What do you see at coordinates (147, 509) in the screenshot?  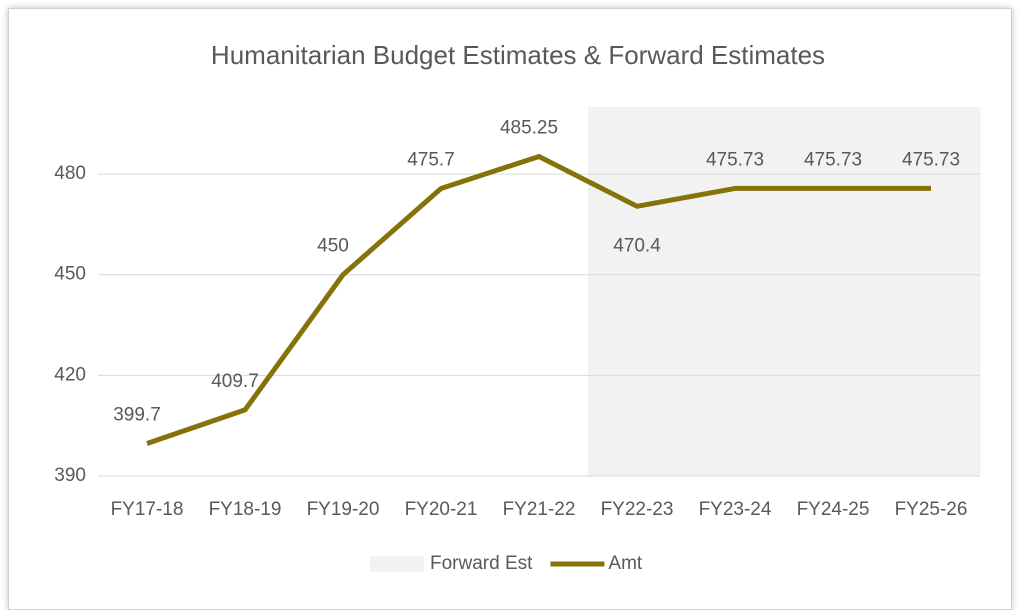 I see `x-tick-label: FY17-18` at bounding box center [147, 509].